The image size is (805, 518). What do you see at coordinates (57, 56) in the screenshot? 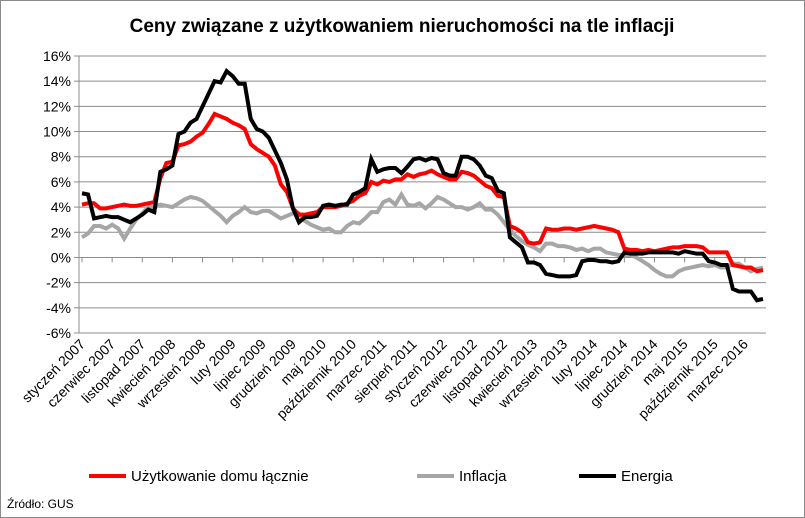
I see `y-tick-label: 16%` at bounding box center [57, 56].